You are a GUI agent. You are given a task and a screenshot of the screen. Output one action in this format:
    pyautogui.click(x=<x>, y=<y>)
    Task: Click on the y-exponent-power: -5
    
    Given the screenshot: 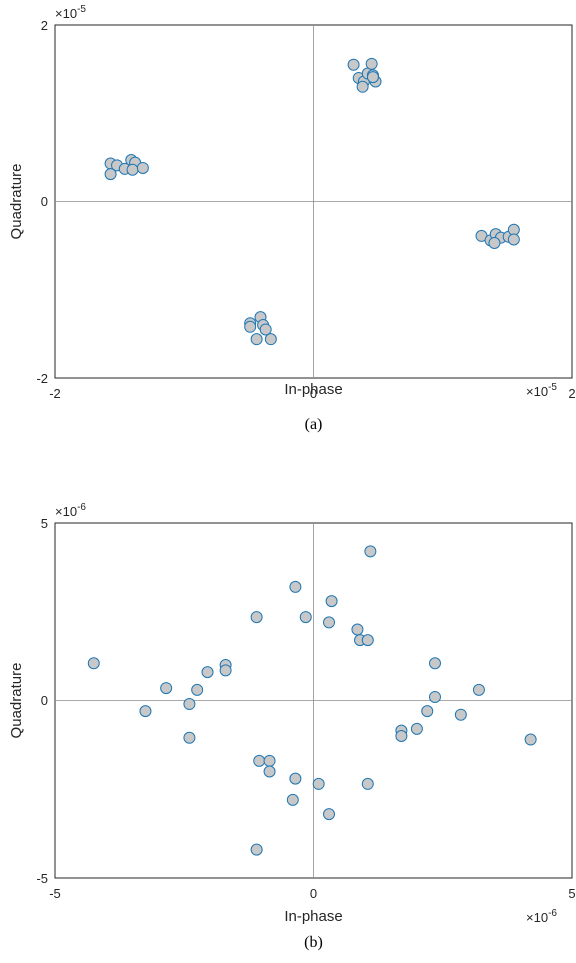 What is the action you would take?
    pyautogui.click(x=81, y=9)
    